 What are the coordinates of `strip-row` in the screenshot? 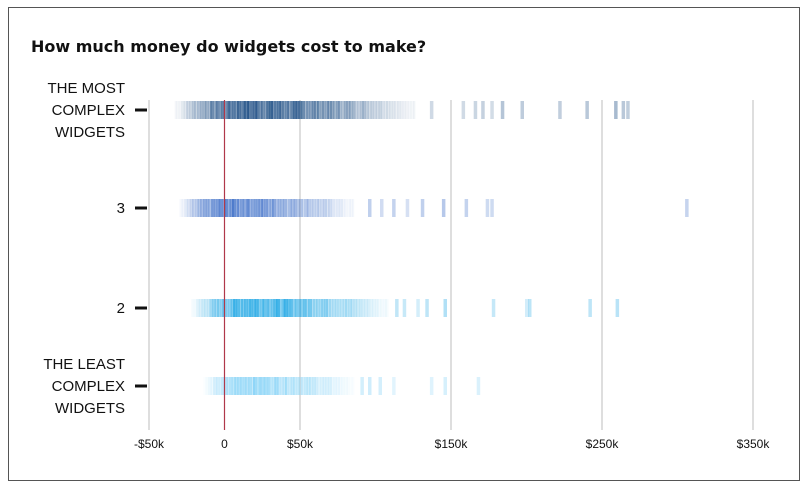 It's located at (382, 110).